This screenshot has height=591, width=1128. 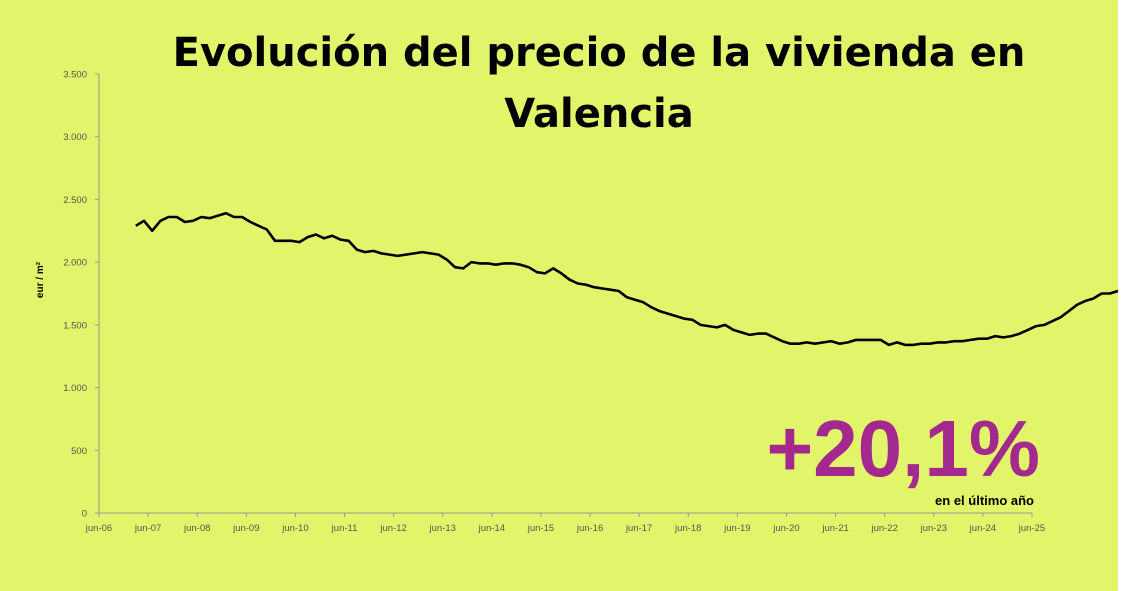 I want to click on y-tick-label: 2.000, so click(x=75, y=263).